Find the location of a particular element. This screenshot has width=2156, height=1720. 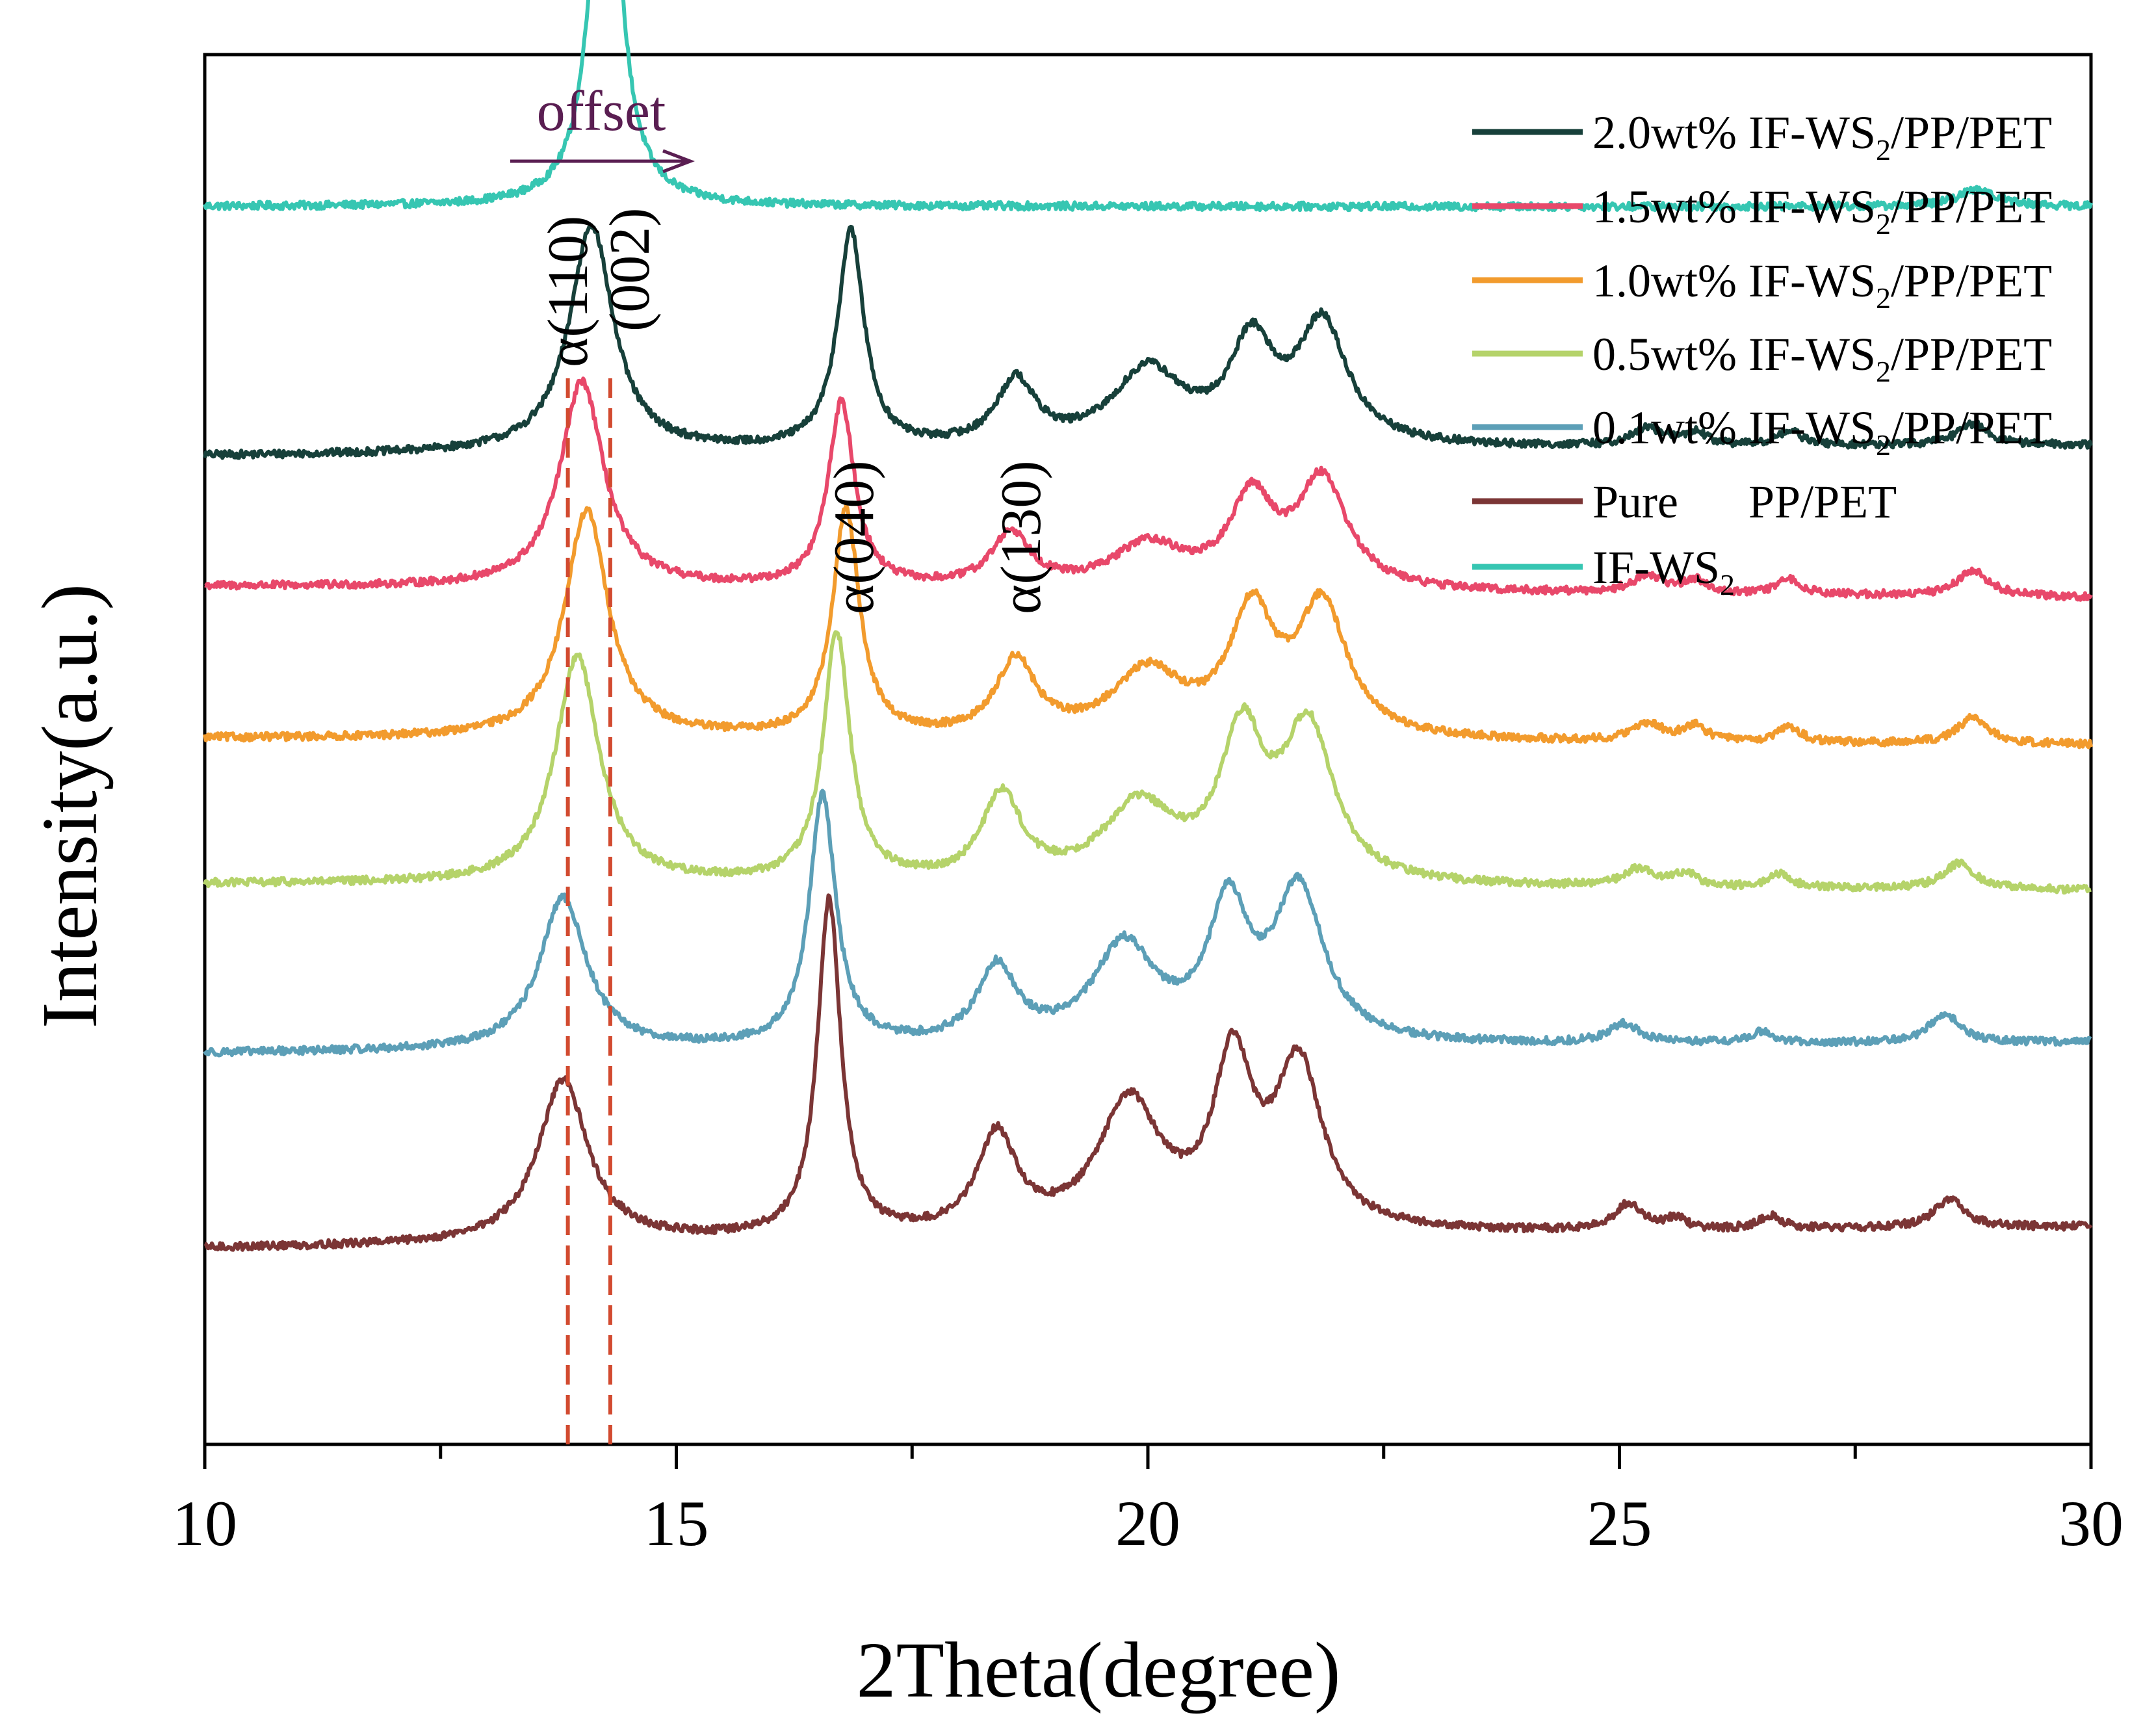

legend-item-1-0wt: 1.0wt% IF-WS2/PP/PET is located at coordinates (1762, 285).